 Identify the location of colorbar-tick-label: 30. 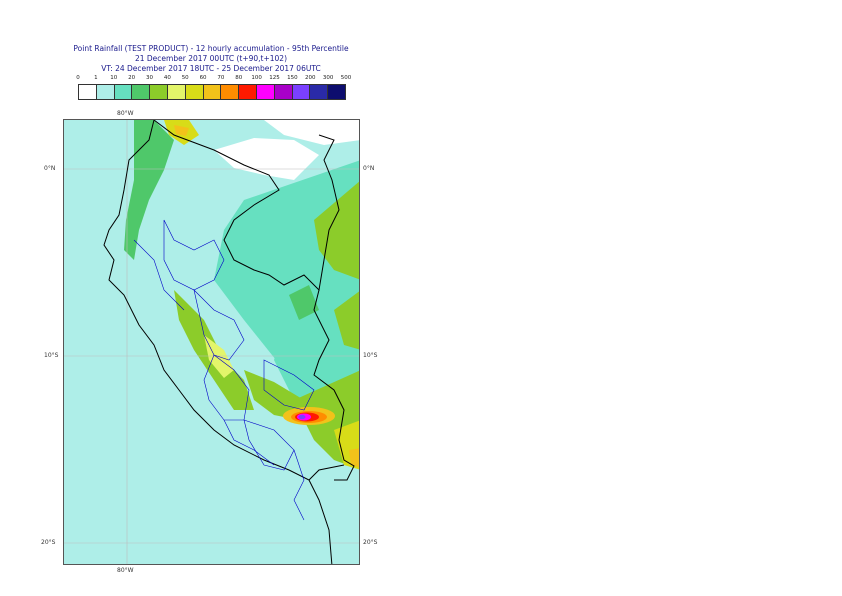
(149, 78).